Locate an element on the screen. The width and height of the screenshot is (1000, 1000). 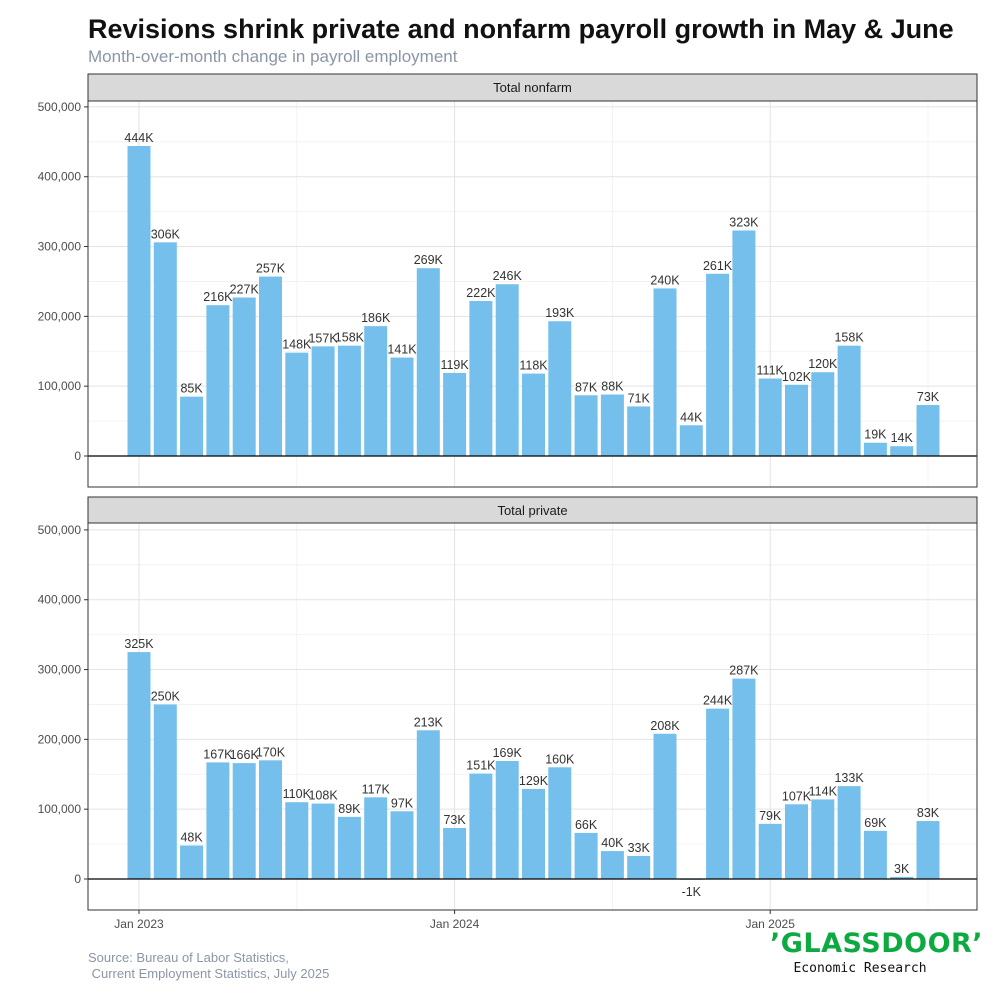
data-label: 89K is located at coordinates (349, 809).